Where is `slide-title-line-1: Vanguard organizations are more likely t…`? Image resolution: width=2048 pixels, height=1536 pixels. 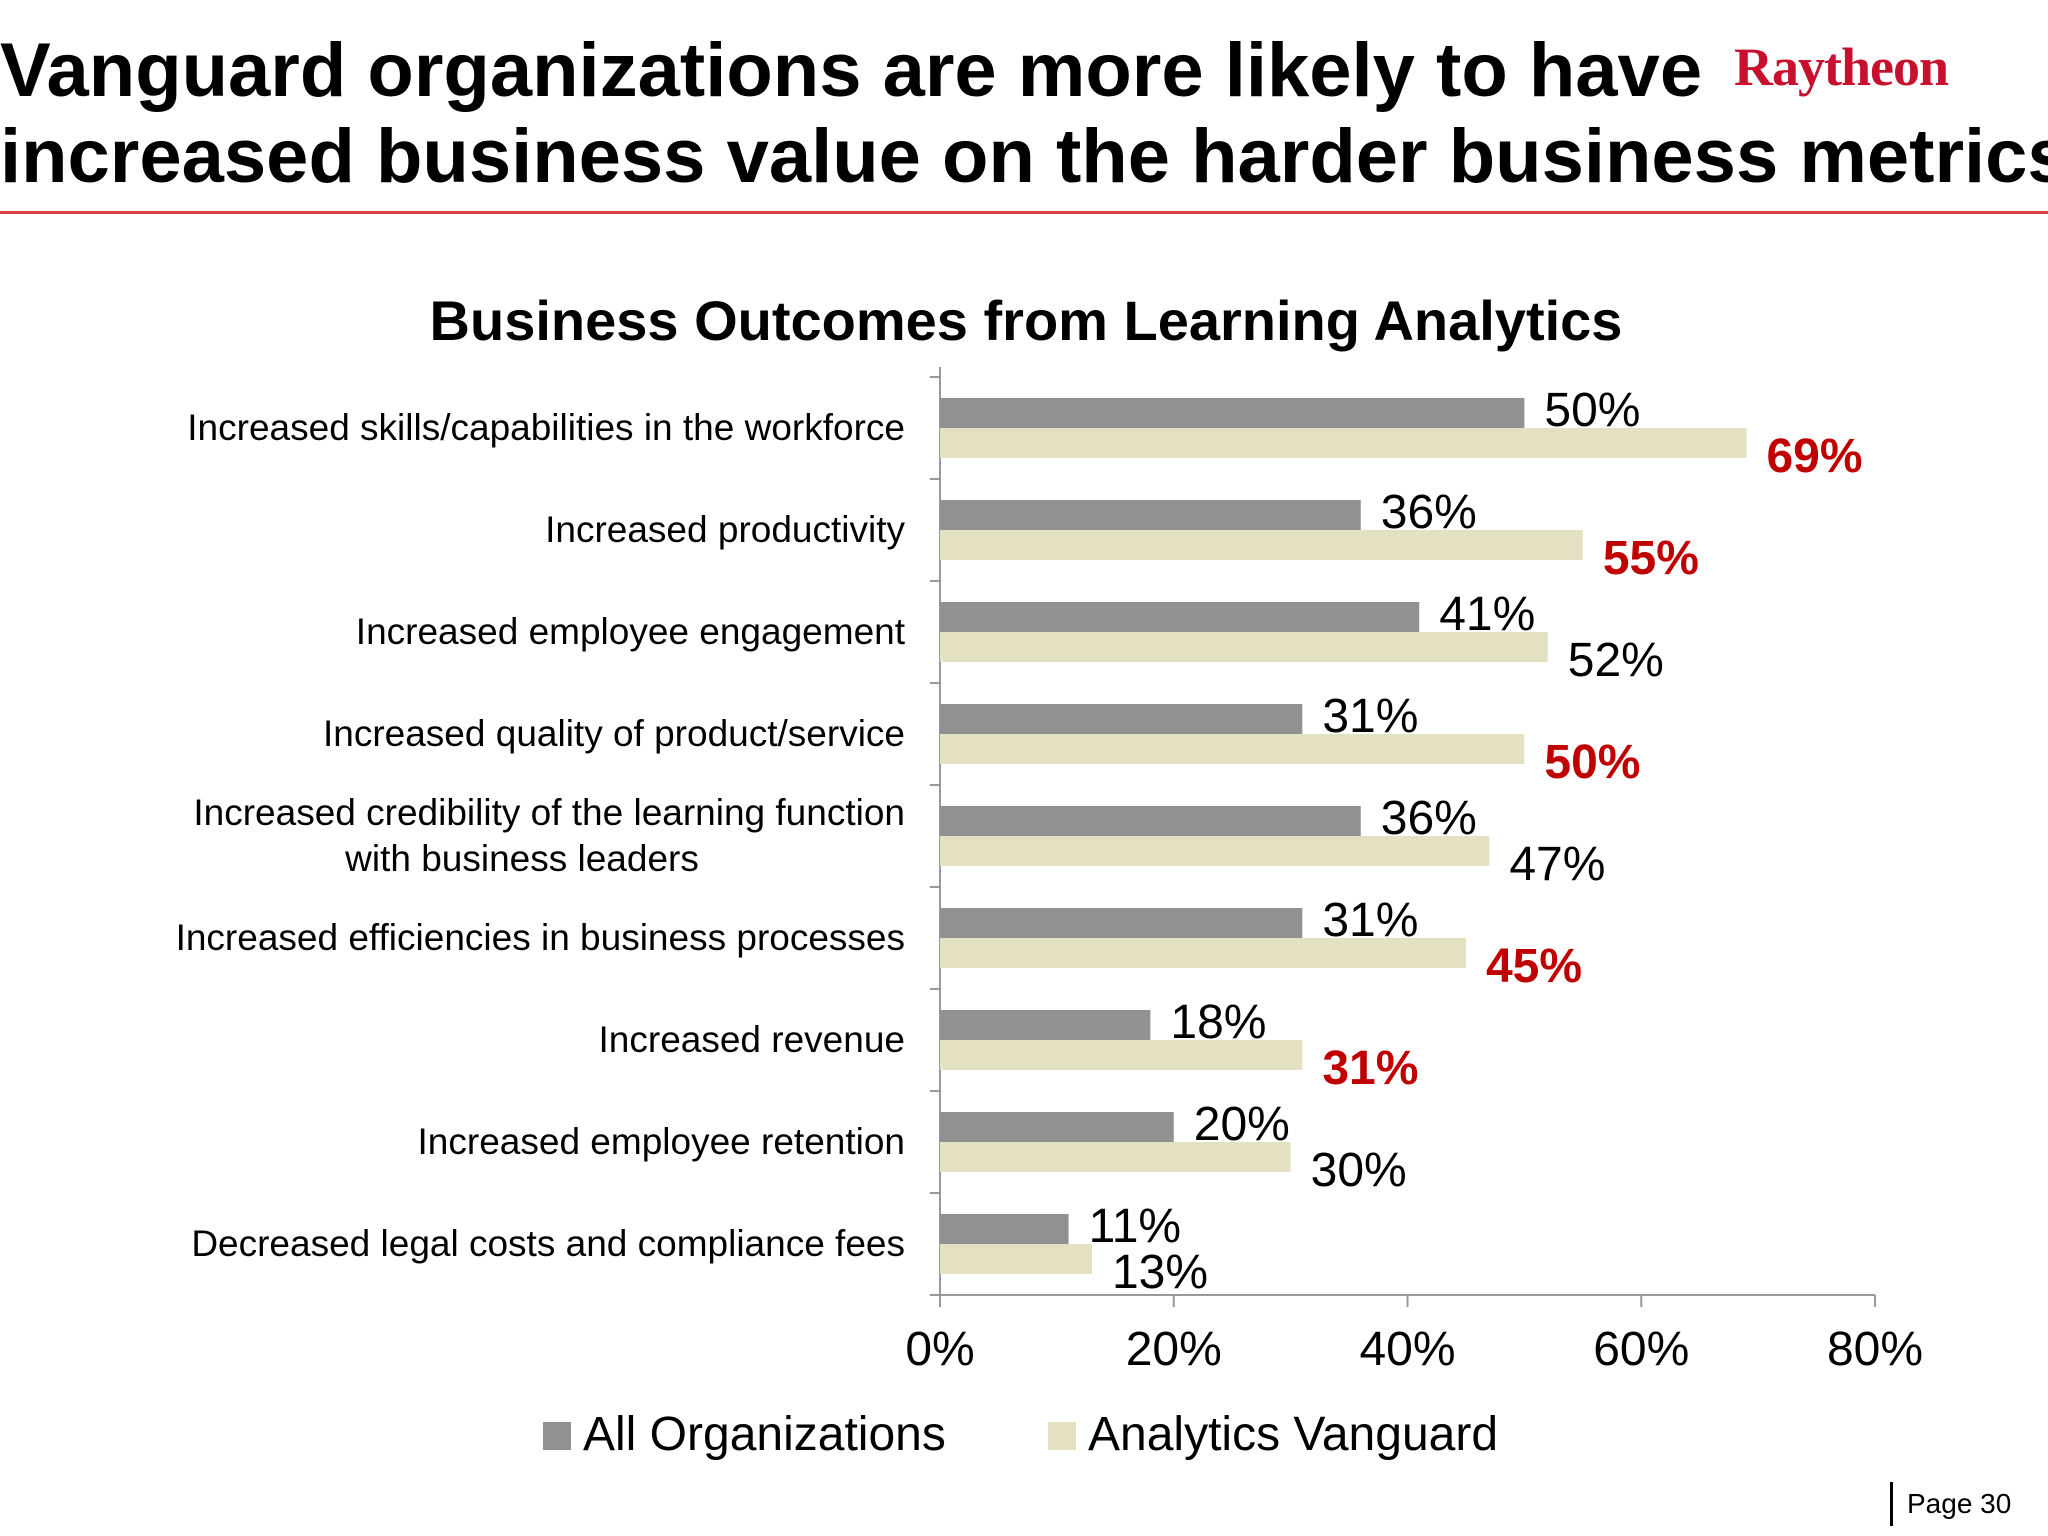 slide-title-line-1: Vanguard organizations are more likely t… is located at coordinates (851, 70).